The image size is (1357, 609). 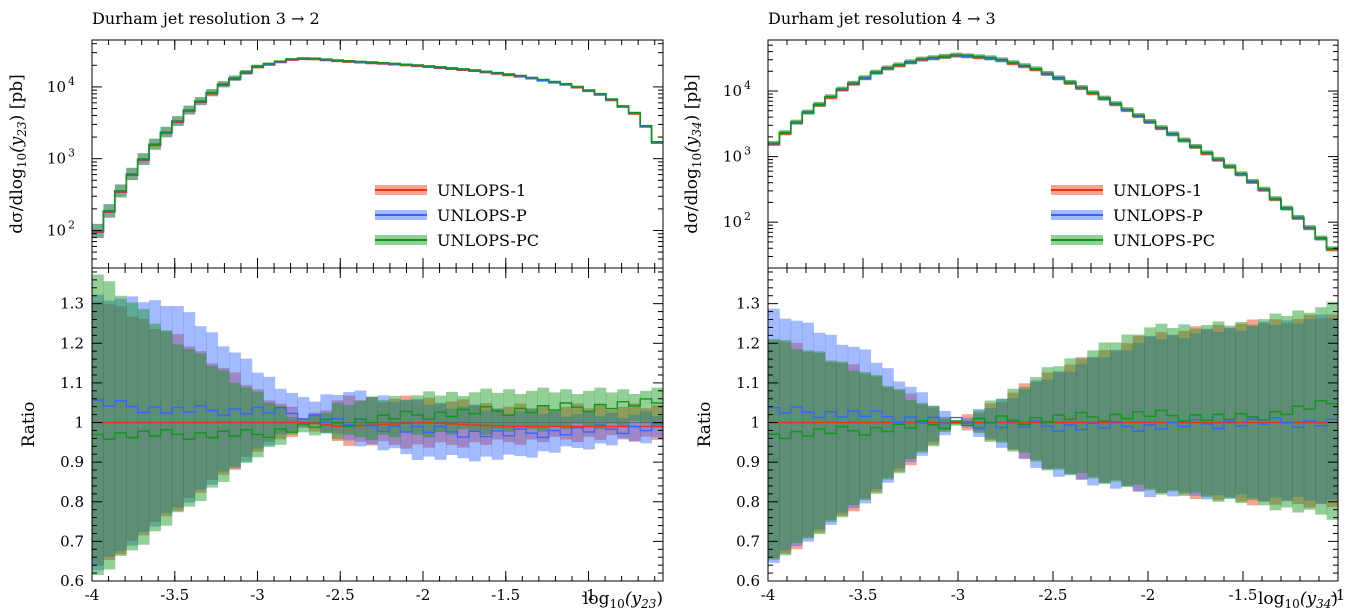 I want to click on x-axis-title-part: 34, so click(x=1323, y=603).